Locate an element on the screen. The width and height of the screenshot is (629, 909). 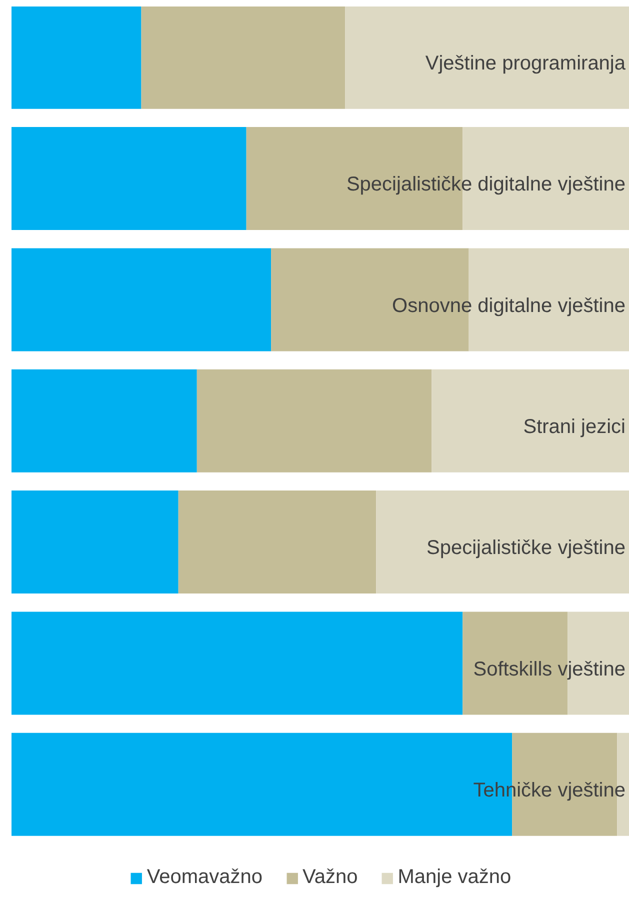
y-tick-label: Specijalističke vještine is located at coordinates (526, 548).